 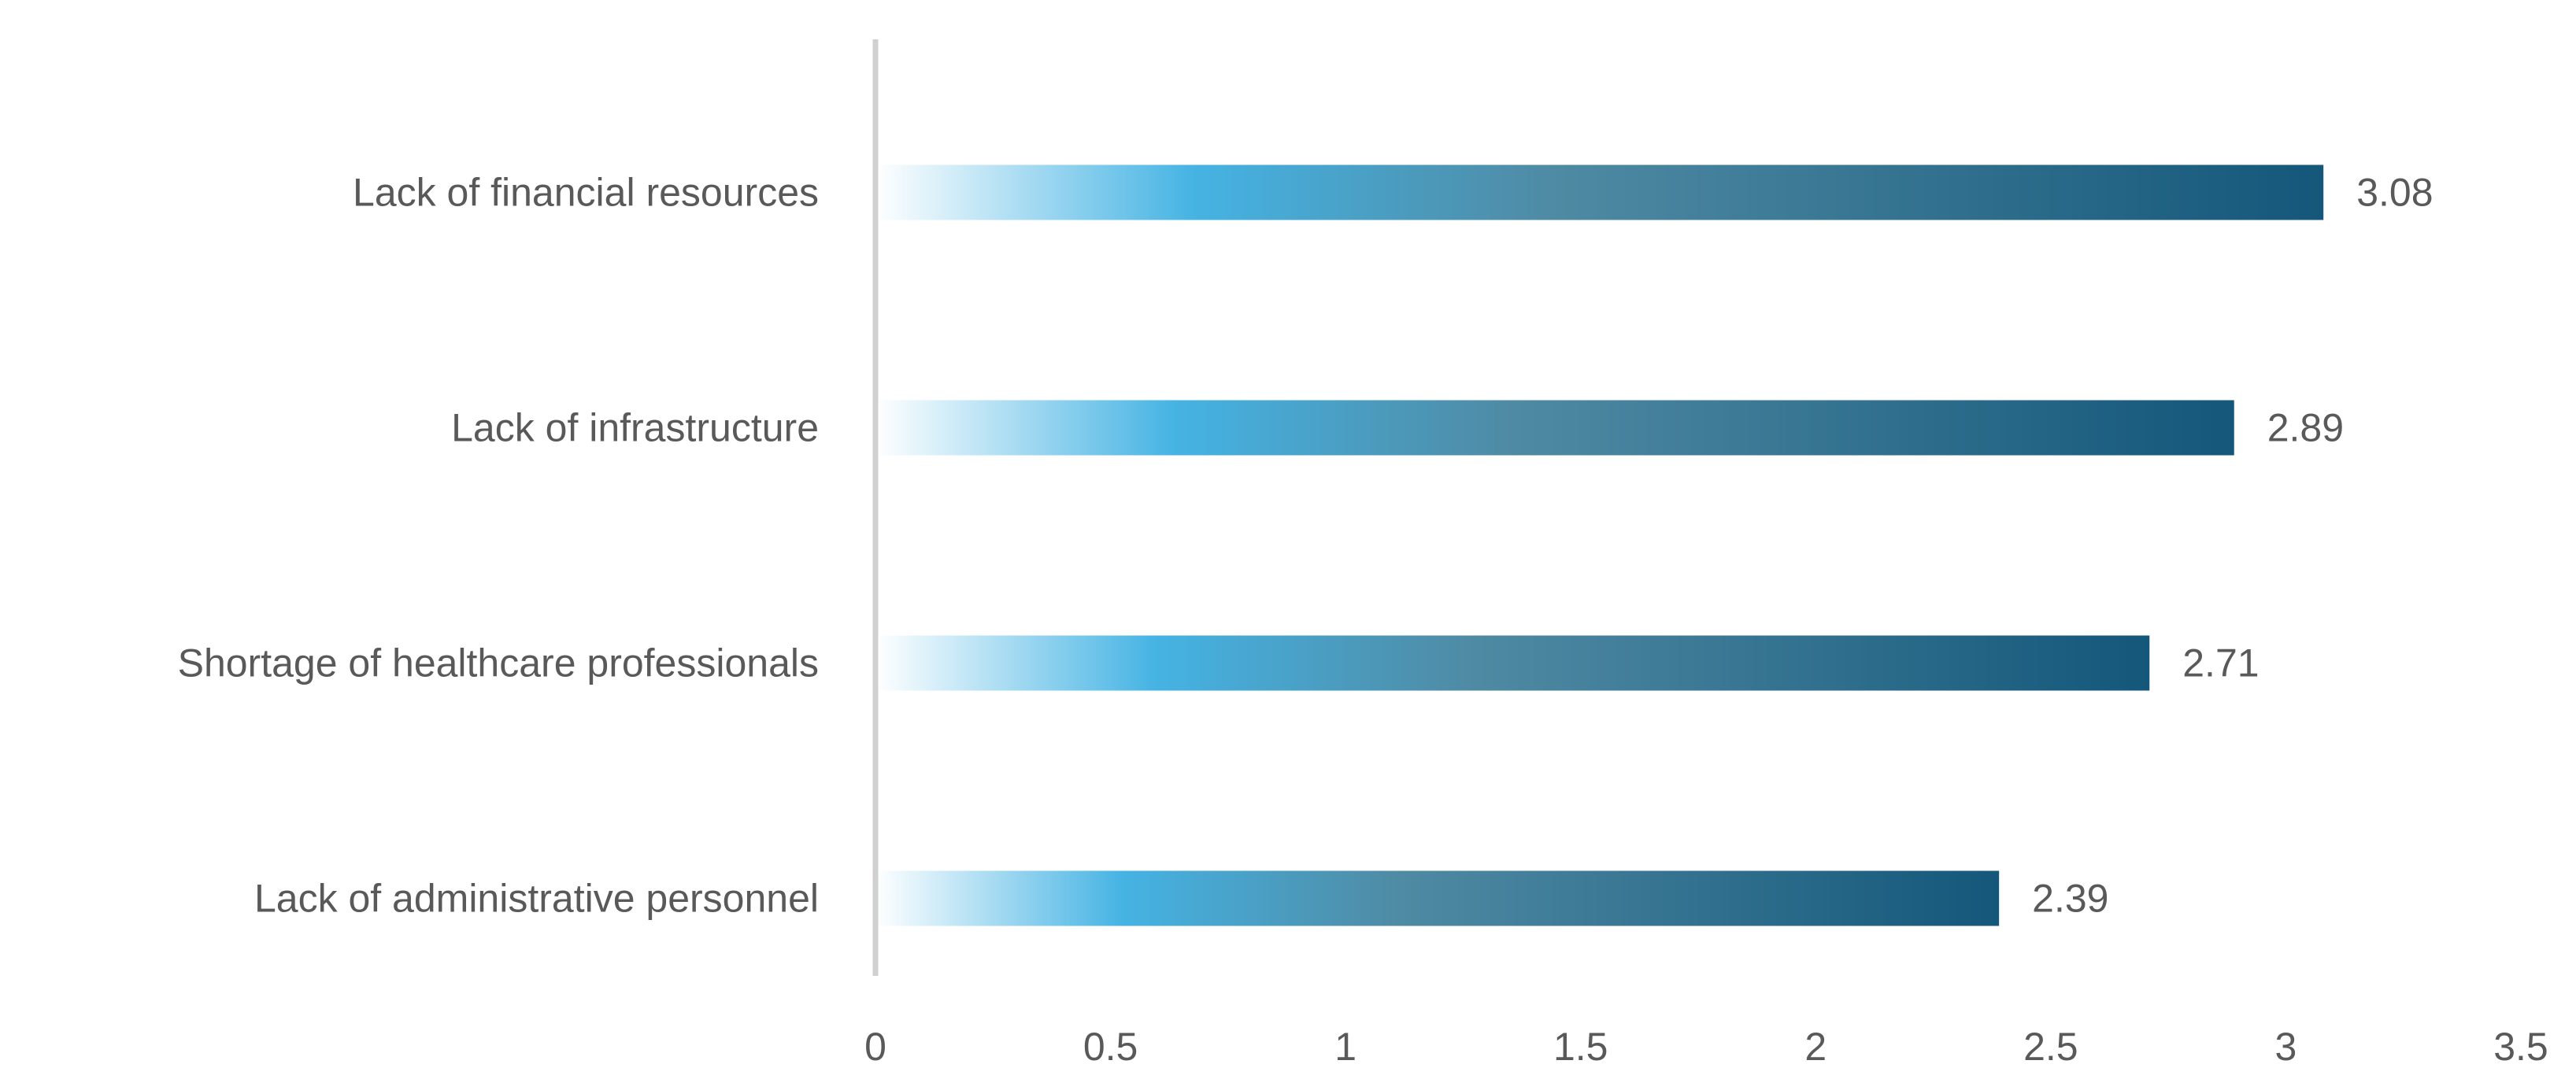 What do you see at coordinates (2305, 428) in the screenshot?
I see `data-label: 2.89` at bounding box center [2305, 428].